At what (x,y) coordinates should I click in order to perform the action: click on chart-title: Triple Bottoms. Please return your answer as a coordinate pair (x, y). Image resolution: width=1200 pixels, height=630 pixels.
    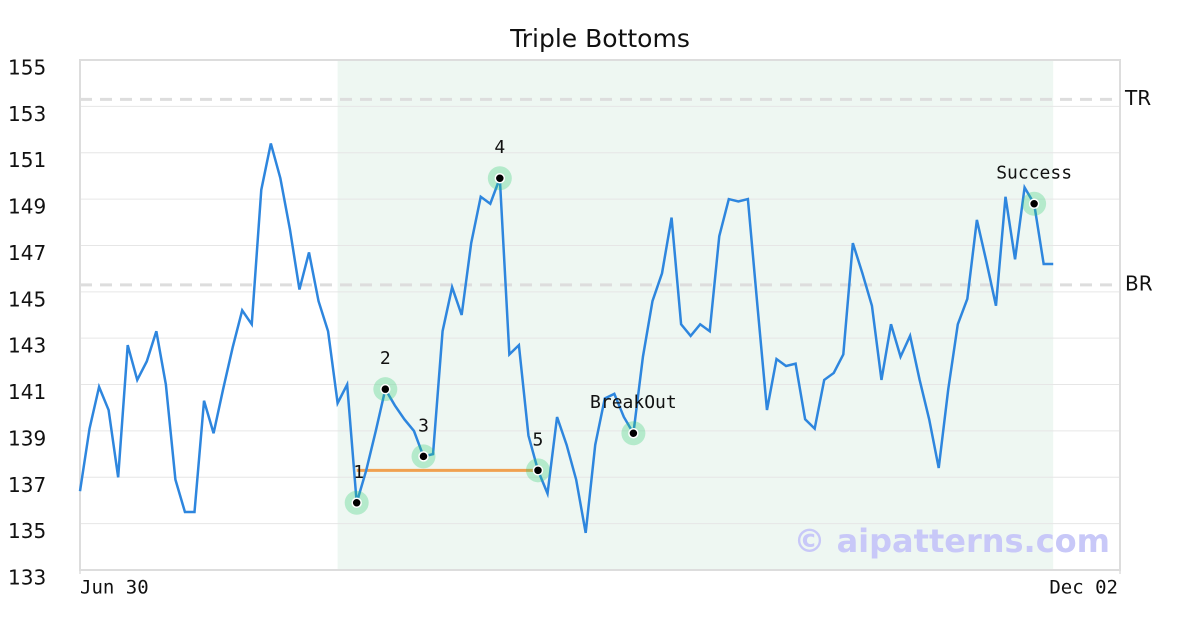
    Looking at the image, I should click on (599, 38).